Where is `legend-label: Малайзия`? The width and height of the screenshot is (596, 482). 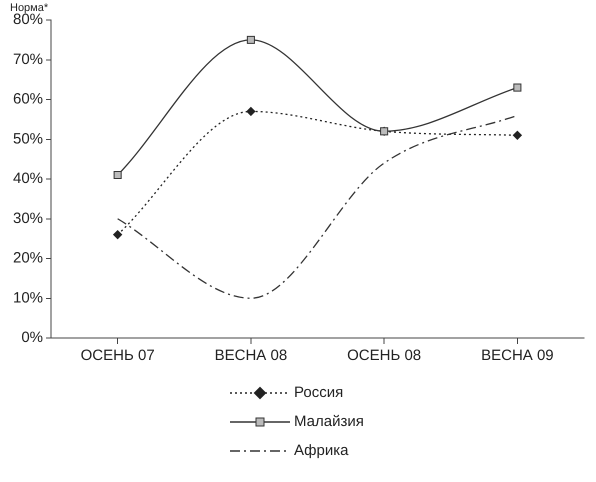
legend-label: Малайзия is located at coordinates (329, 421).